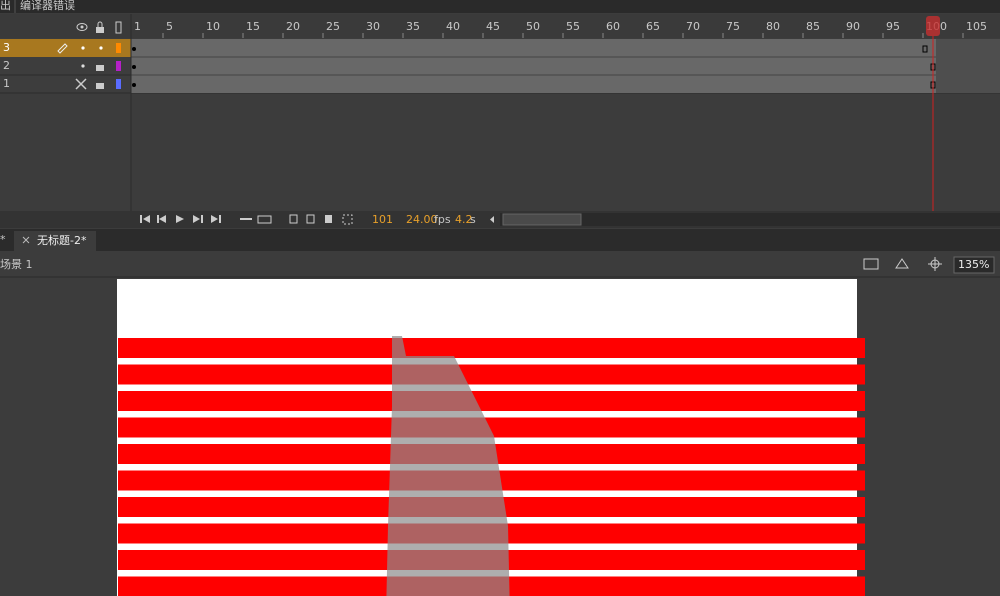 This screenshot has width=1000, height=596. Describe the element at coordinates (3, 239) in the screenshot. I see `doc-tab: *` at that location.